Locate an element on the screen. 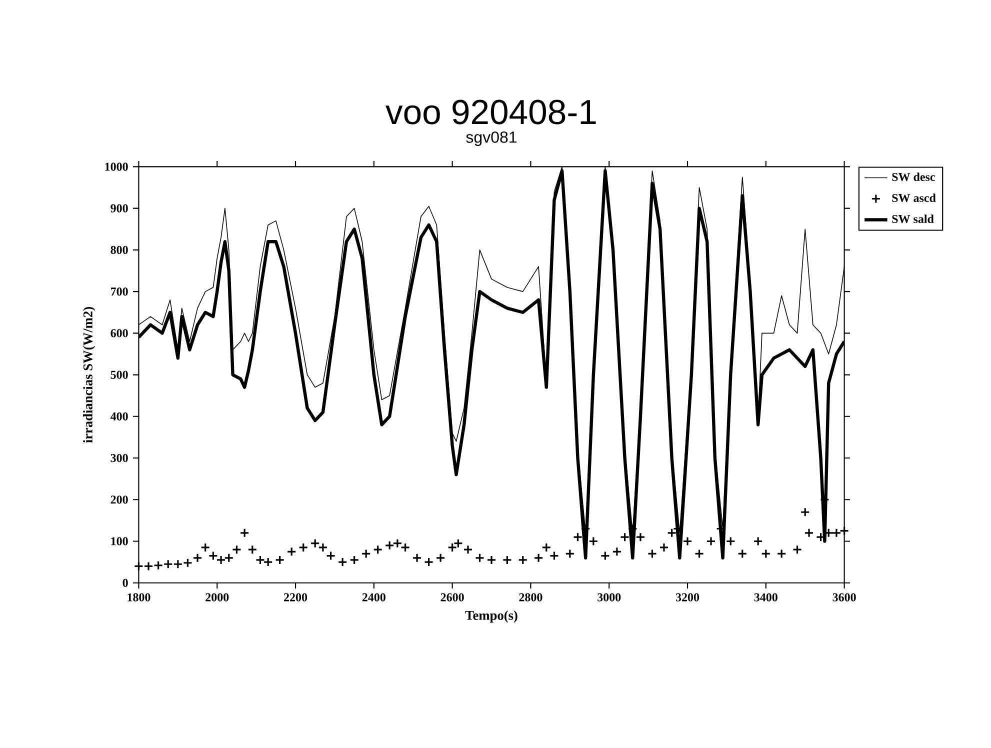 The image size is (991, 748). x-tick-label: 2600 is located at coordinates (452, 597).